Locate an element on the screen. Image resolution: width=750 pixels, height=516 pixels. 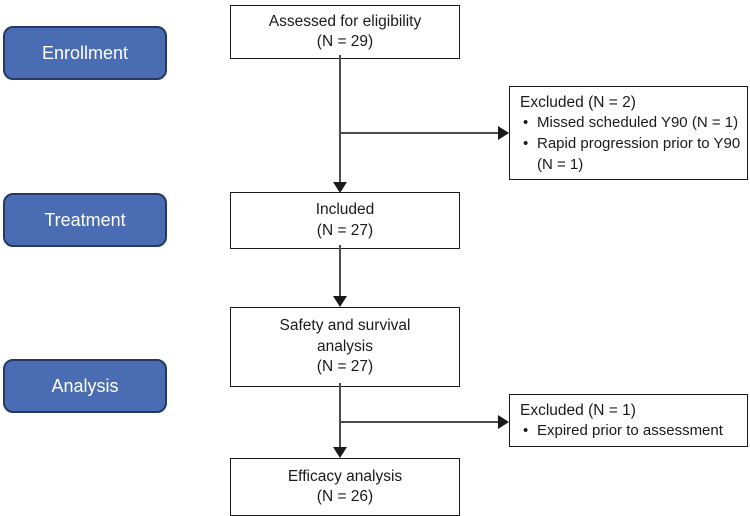
stage-pill-analysis: Analysis is located at coordinates (85, 386).